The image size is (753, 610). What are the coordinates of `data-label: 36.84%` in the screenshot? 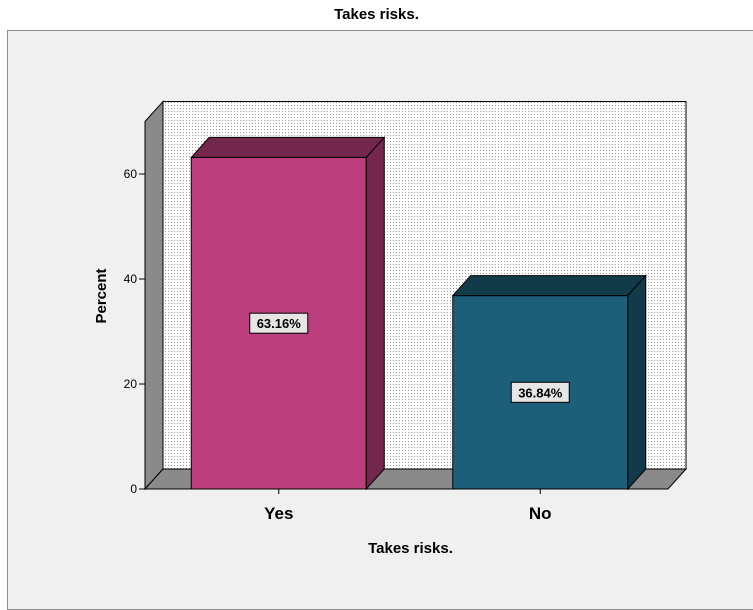 It's located at (540, 392).